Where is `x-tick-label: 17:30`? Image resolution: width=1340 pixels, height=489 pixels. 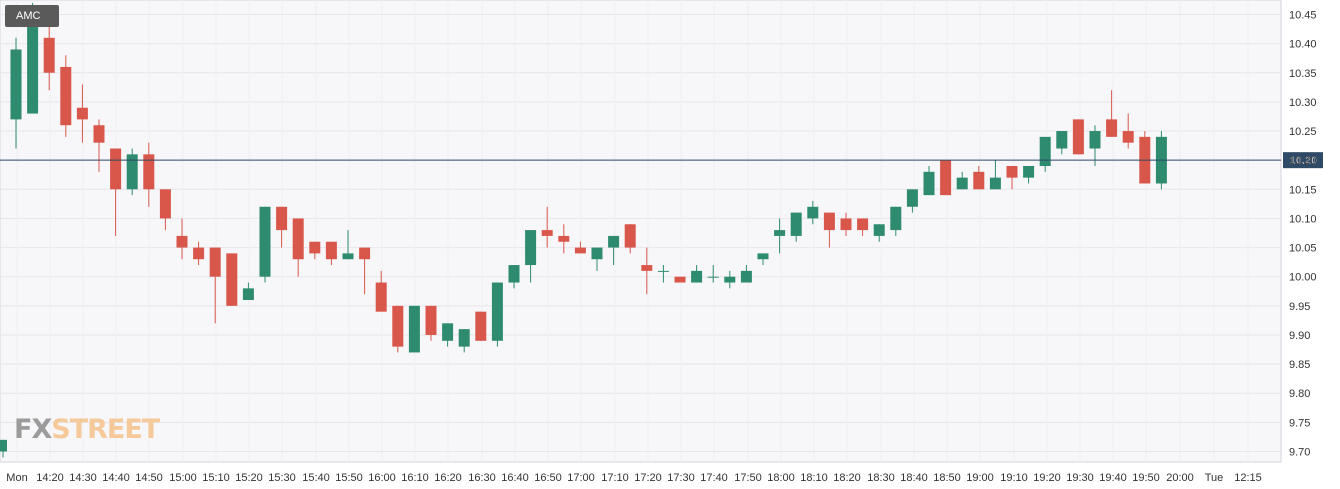 x-tick-label: 17:30 is located at coordinates (681, 478).